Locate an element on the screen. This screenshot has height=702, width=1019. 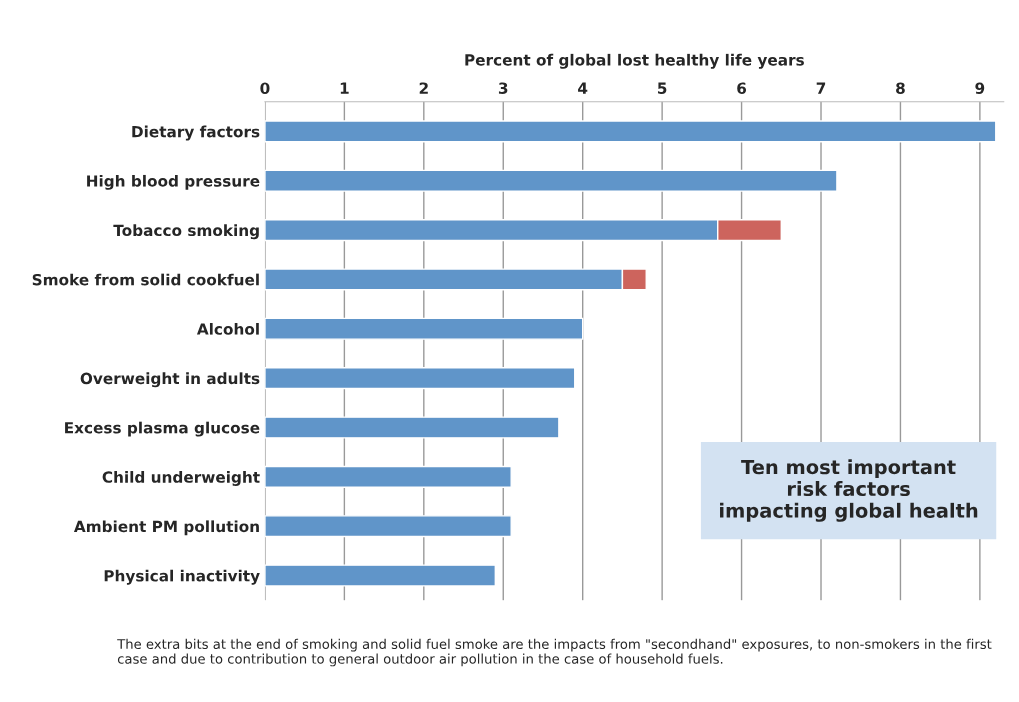
x-tick-label: 5 is located at coordinates (662, 88).